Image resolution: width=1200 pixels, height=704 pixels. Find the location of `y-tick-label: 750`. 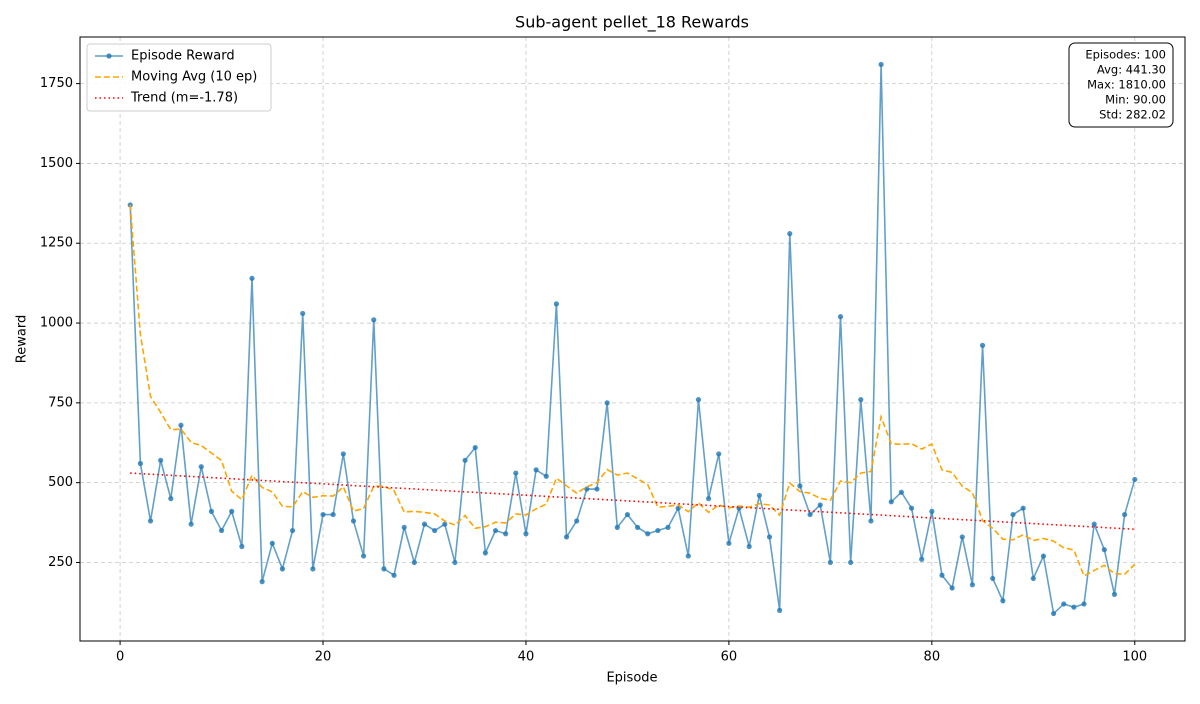

y-tick-label: 750 is located at coordinates (60, 402).